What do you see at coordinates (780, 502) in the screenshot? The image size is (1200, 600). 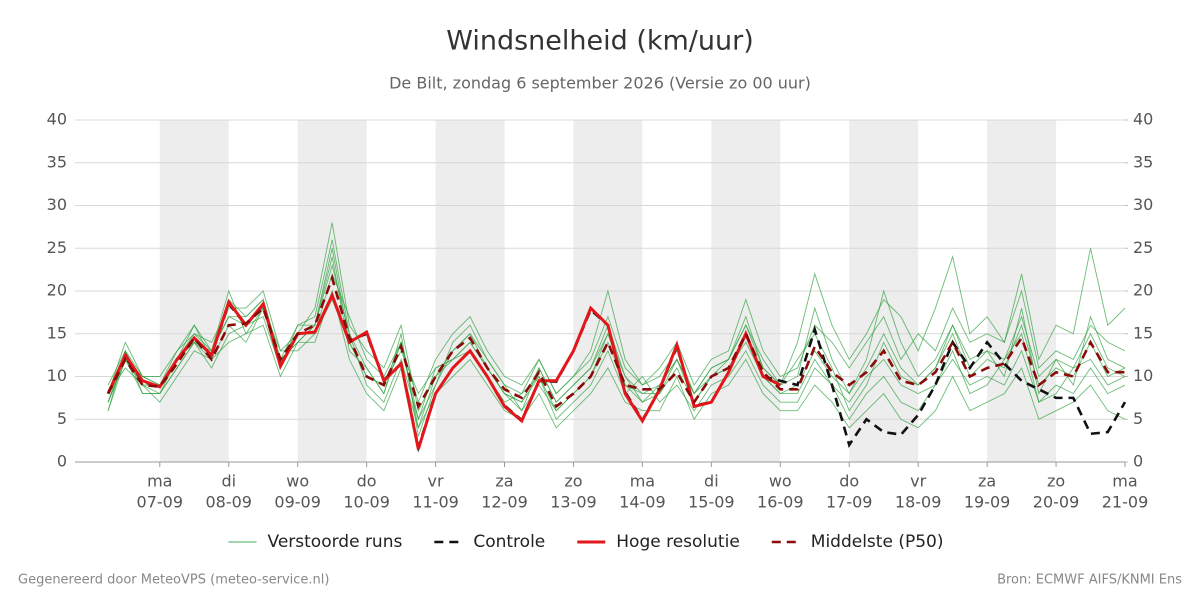 I see `x-tick-date: 16-09` at bounding box center [780, 502].